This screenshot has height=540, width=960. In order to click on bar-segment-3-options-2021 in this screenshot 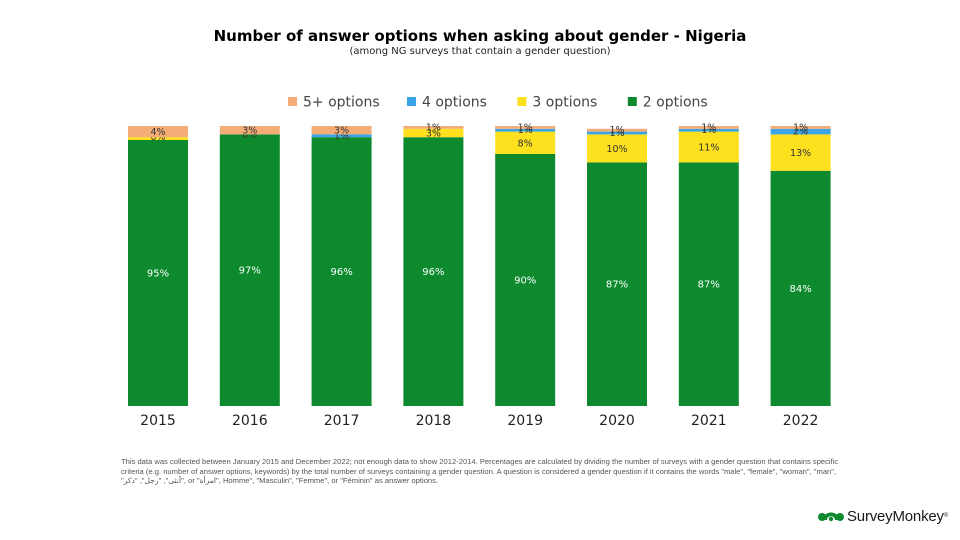, I will do `click(708, 147)`.